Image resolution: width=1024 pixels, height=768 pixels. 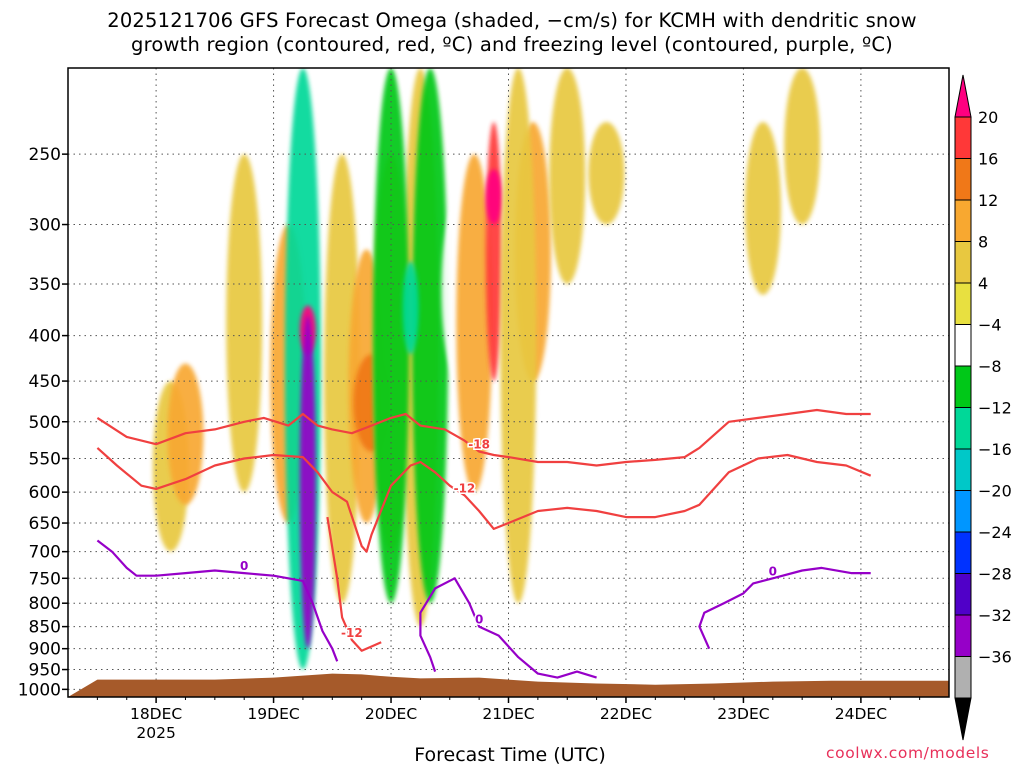 What do you see at coordinates (45, 493) in the screenshot?
I see `y-tick-label: 600` at bounding box center [45, 493].